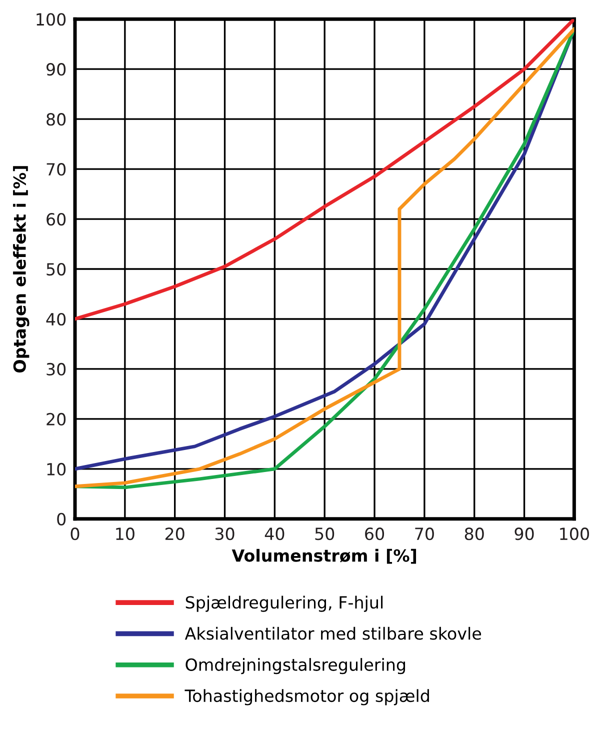 This screenshot has width=600, height=735. Describe the element at coordinates (333, 633) in the screenshot. I see `legend-label: Aksialventilator med stilbare skovle` at that location.